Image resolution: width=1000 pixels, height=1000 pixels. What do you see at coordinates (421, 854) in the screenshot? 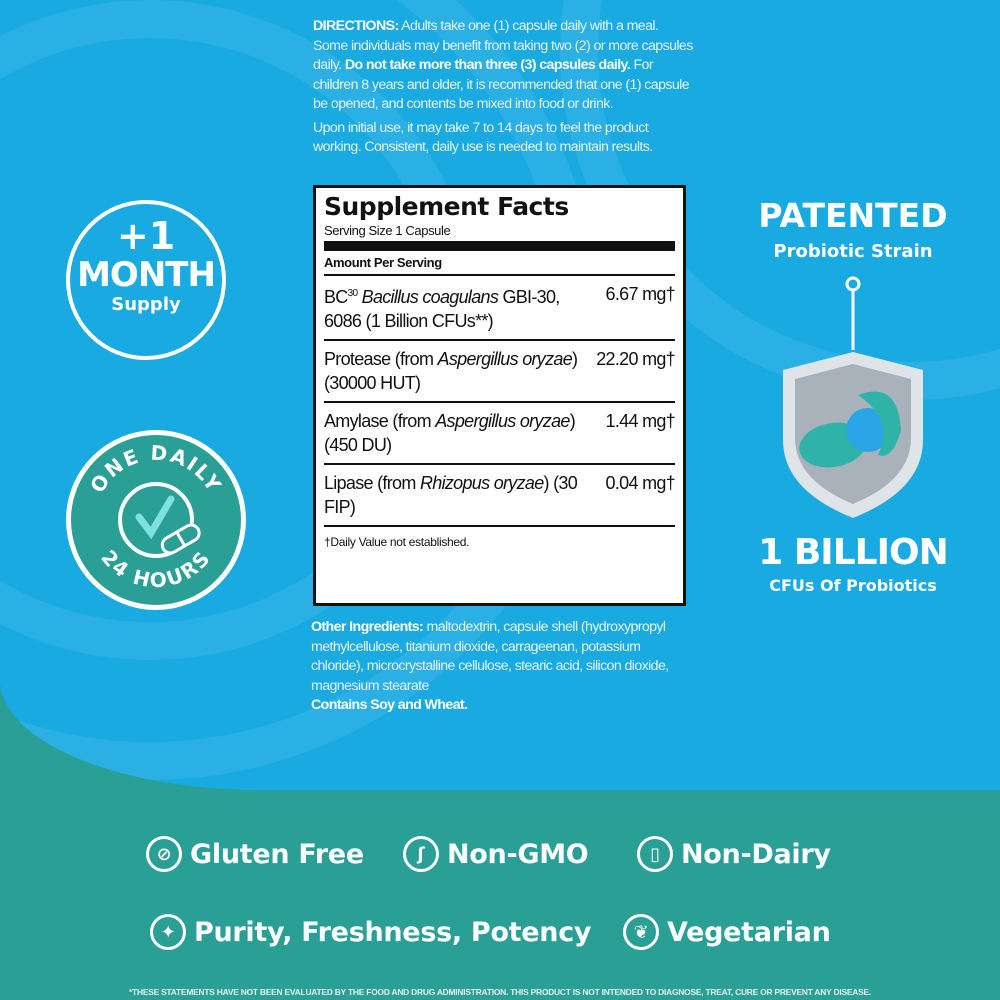
I see `dna-icon: ʃ` at bounding box center [421, 854].